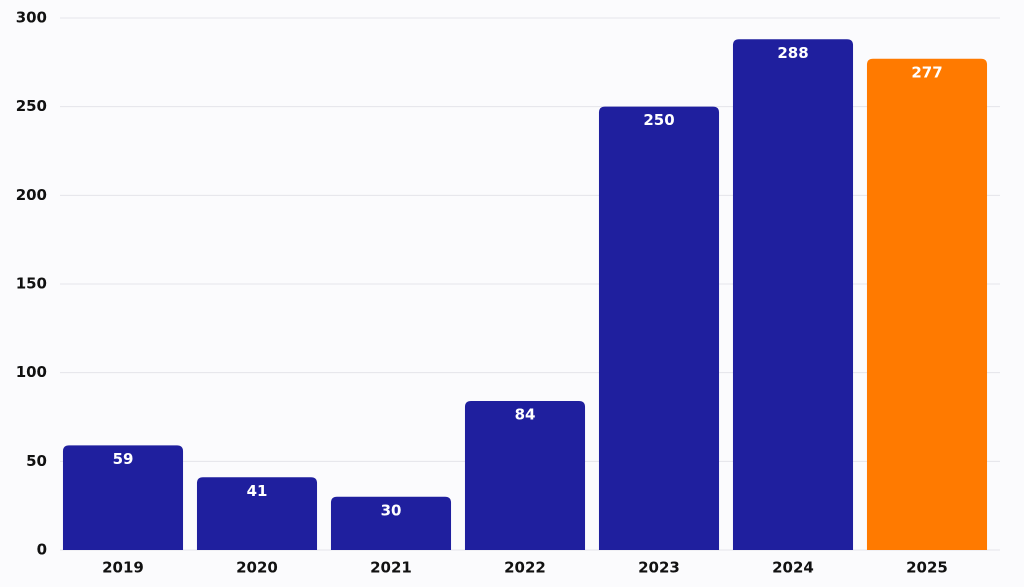  I want to click on x-tick-label: 2023, so click(659, 568).